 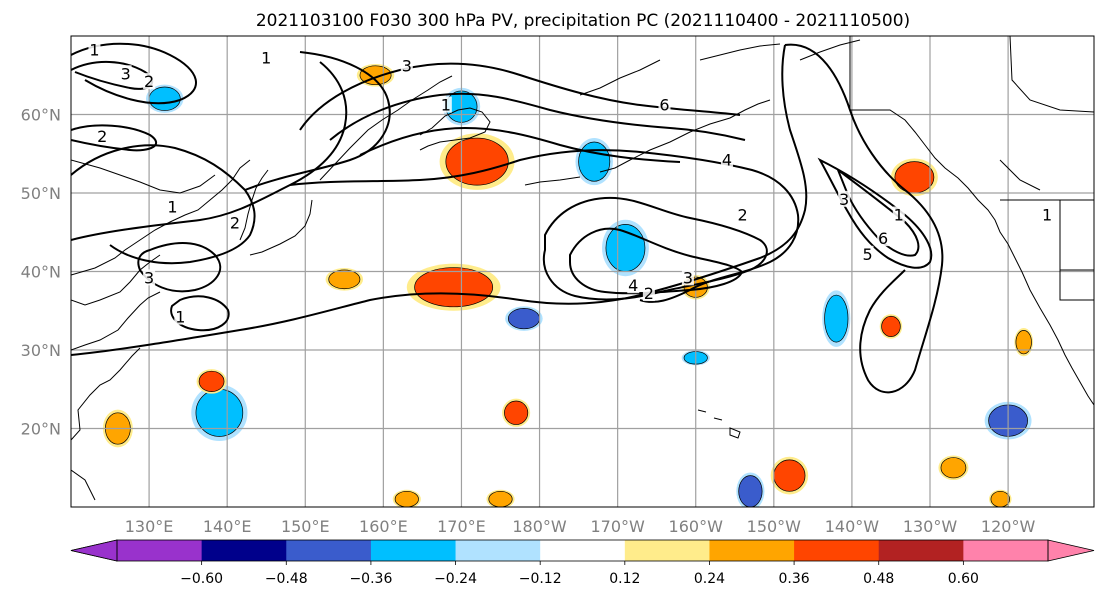 I want to click on contour-label-1: 3, so click(x=125, y=73).